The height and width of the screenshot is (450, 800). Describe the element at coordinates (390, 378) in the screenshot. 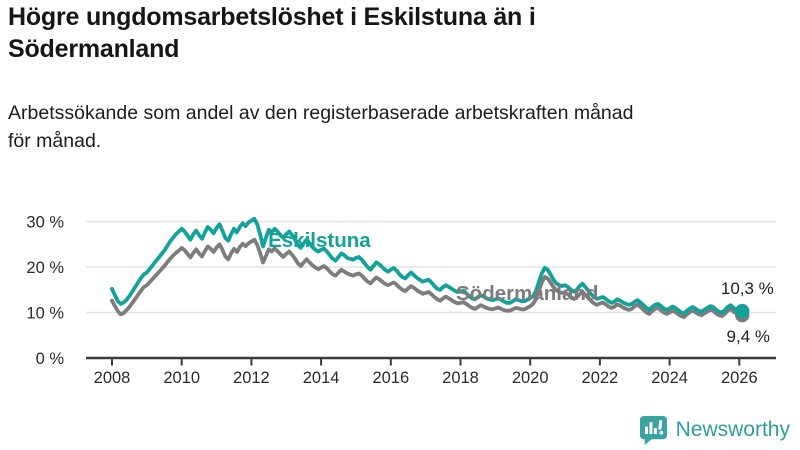

I see `x-tick-label: 2016` at that location.